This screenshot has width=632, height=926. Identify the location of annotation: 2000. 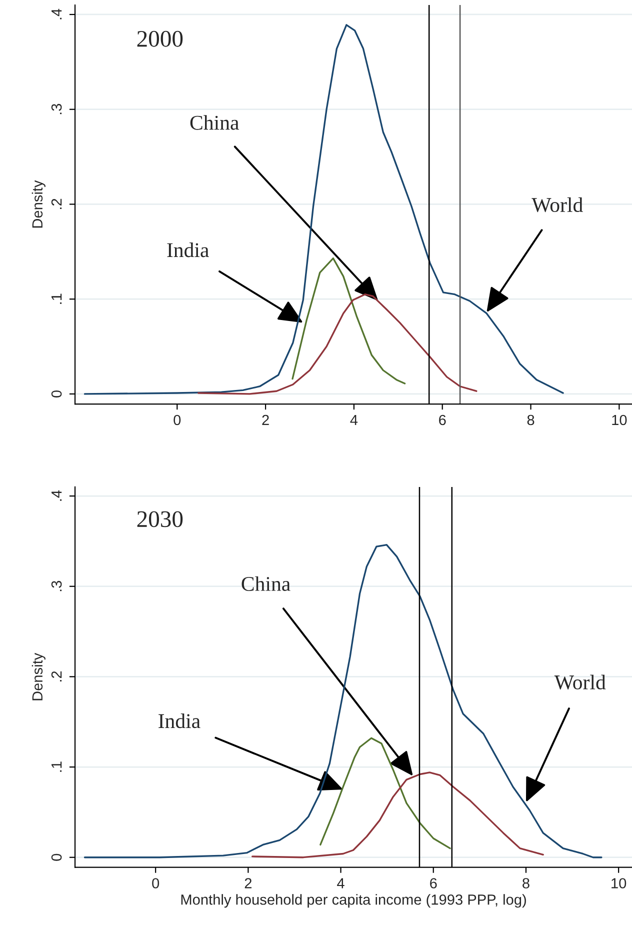
(160, 38).